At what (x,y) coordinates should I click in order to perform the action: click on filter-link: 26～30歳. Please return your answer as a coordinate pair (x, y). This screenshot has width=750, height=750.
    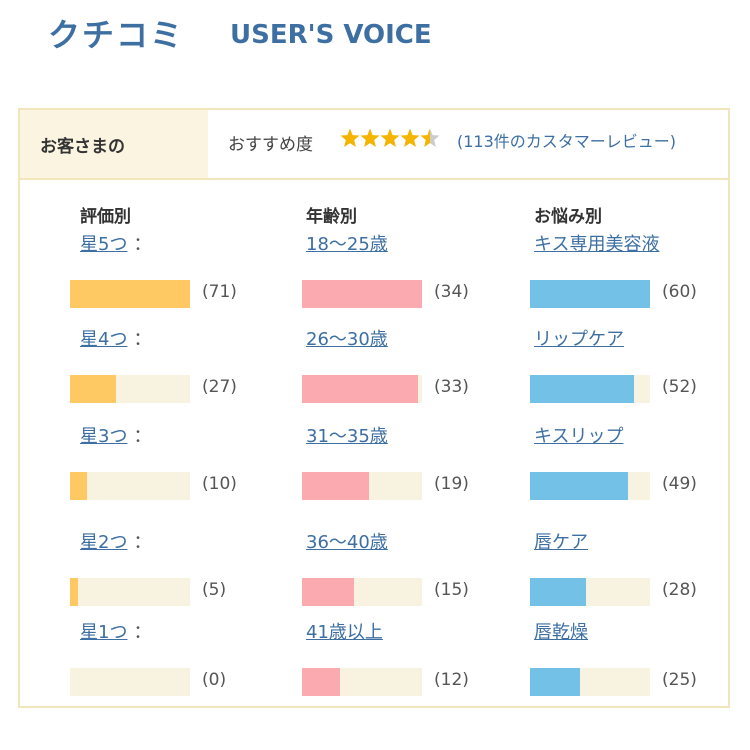
    Looking at the image, I should click on (347, 338).